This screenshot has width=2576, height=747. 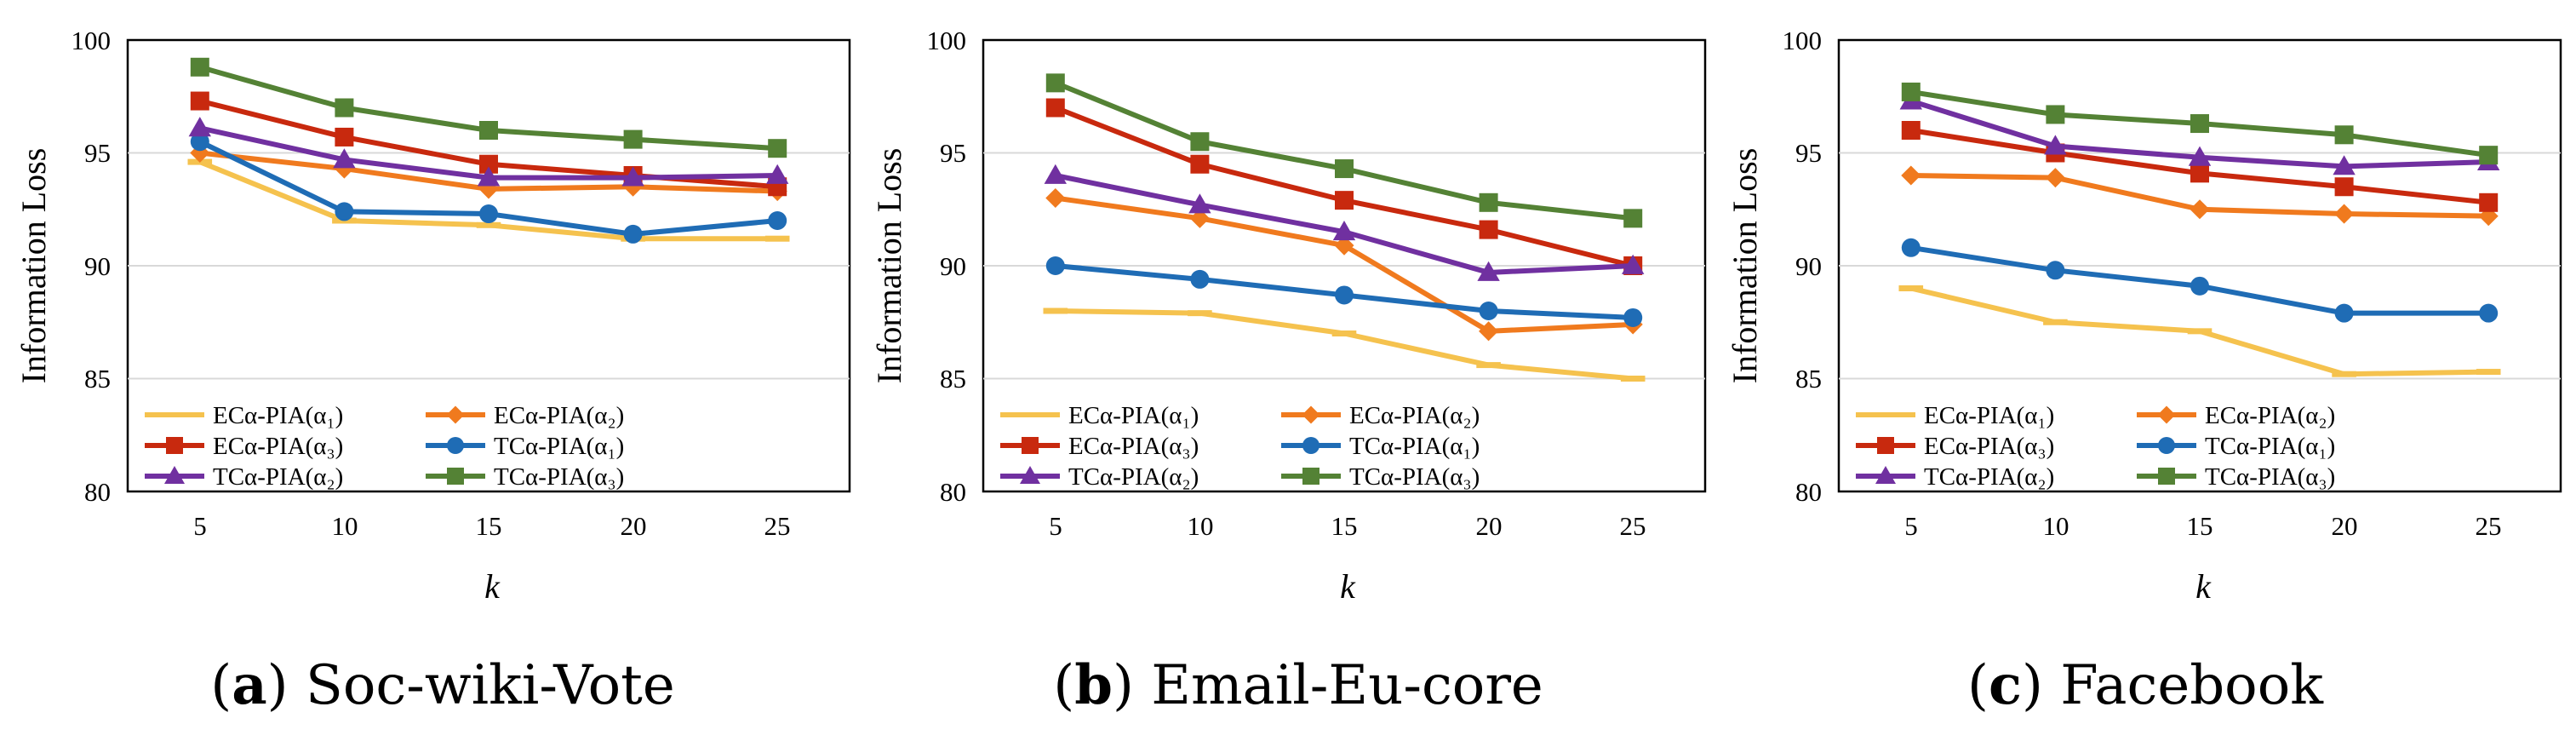 I want to click on caption-title: Email-Eu-core, so click(x=1347, y=685).